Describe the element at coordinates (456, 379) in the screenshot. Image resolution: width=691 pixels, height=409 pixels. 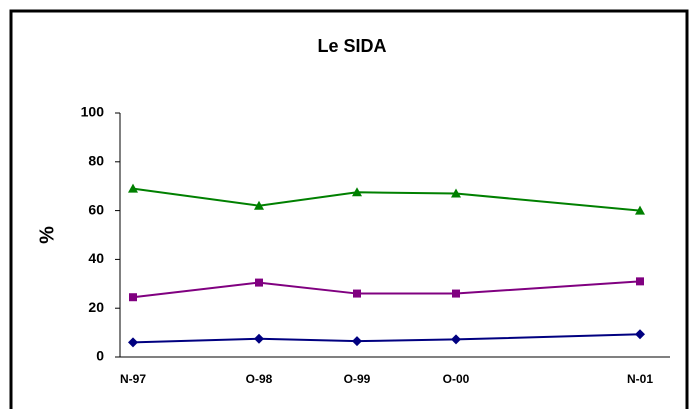
I see `x-tick-label: O-00` at that location.